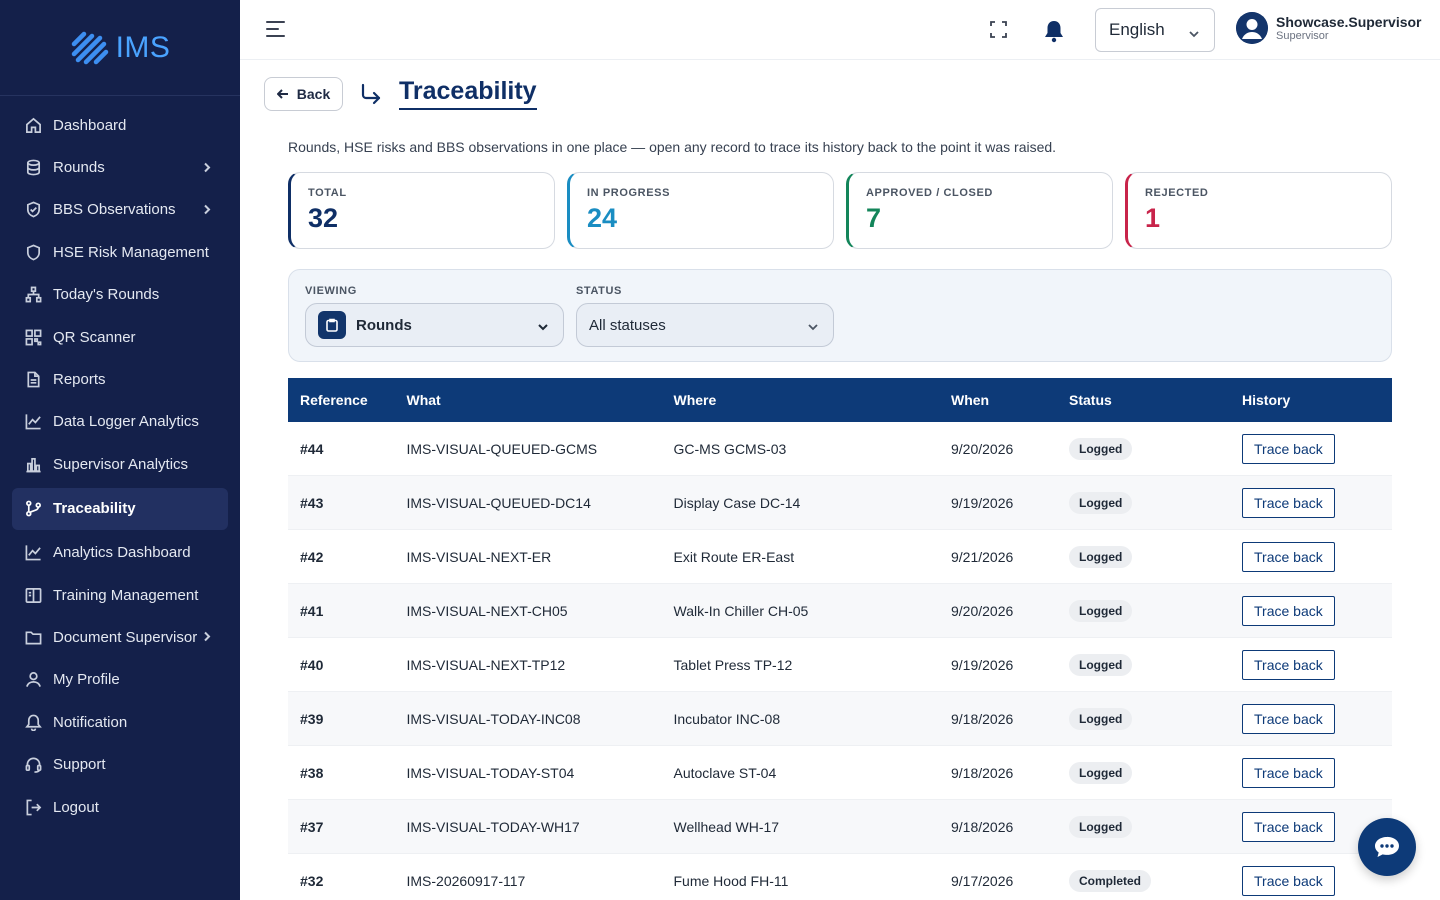 The width and height of the screenshot is (1440, 900). What do you see at coordinates (120, 379) in the screenshot?
I see `sidebar-item-reports: Reports` at bounding box center [120, 379].